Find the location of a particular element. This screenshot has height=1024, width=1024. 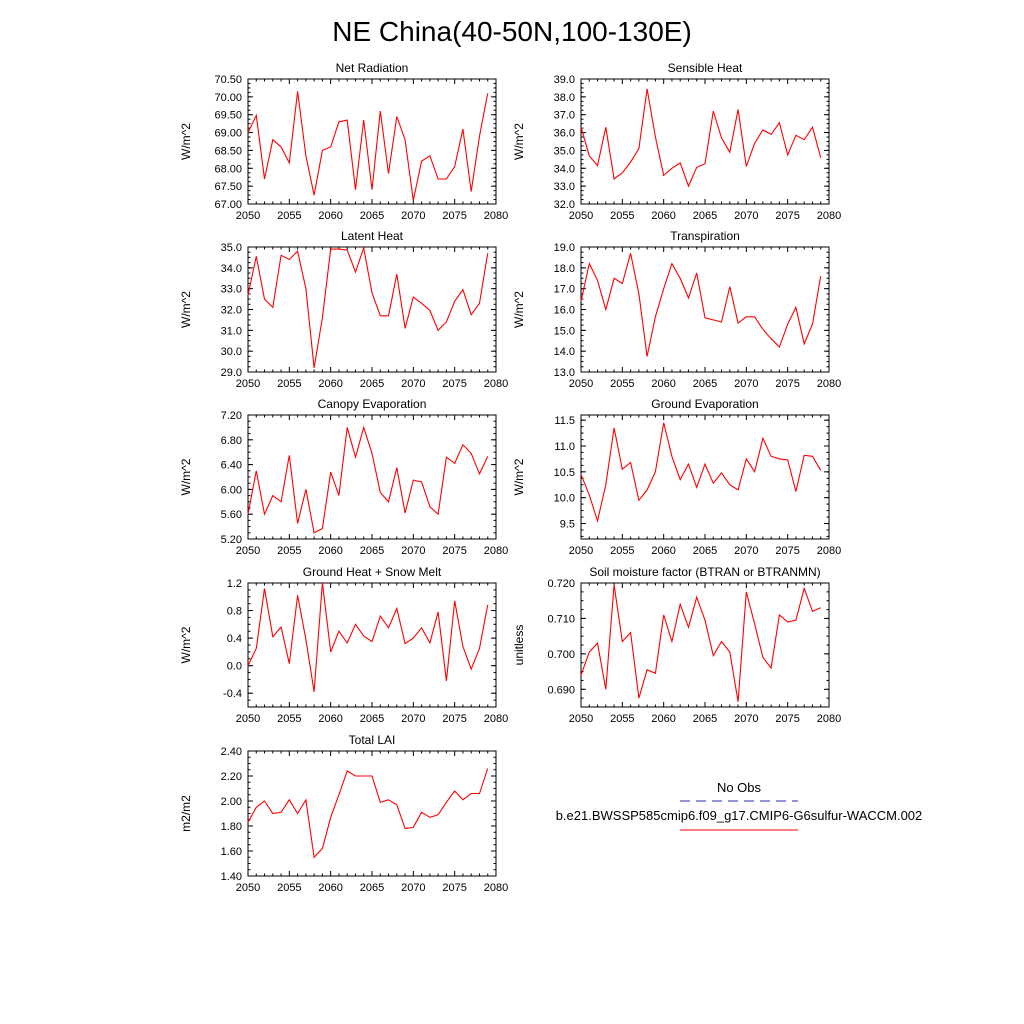

y-tick-label: 31.0 is located at coordinates (231, 331).